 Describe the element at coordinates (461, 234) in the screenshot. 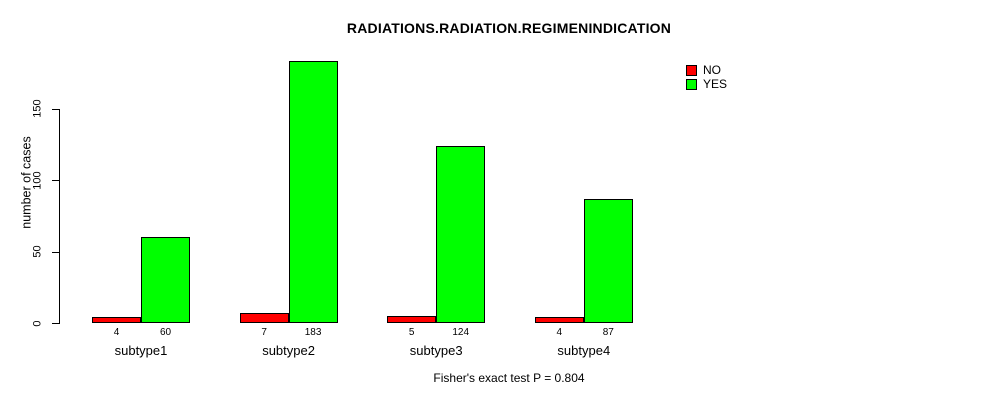

I see `bar-yes-subtype3` at that location.